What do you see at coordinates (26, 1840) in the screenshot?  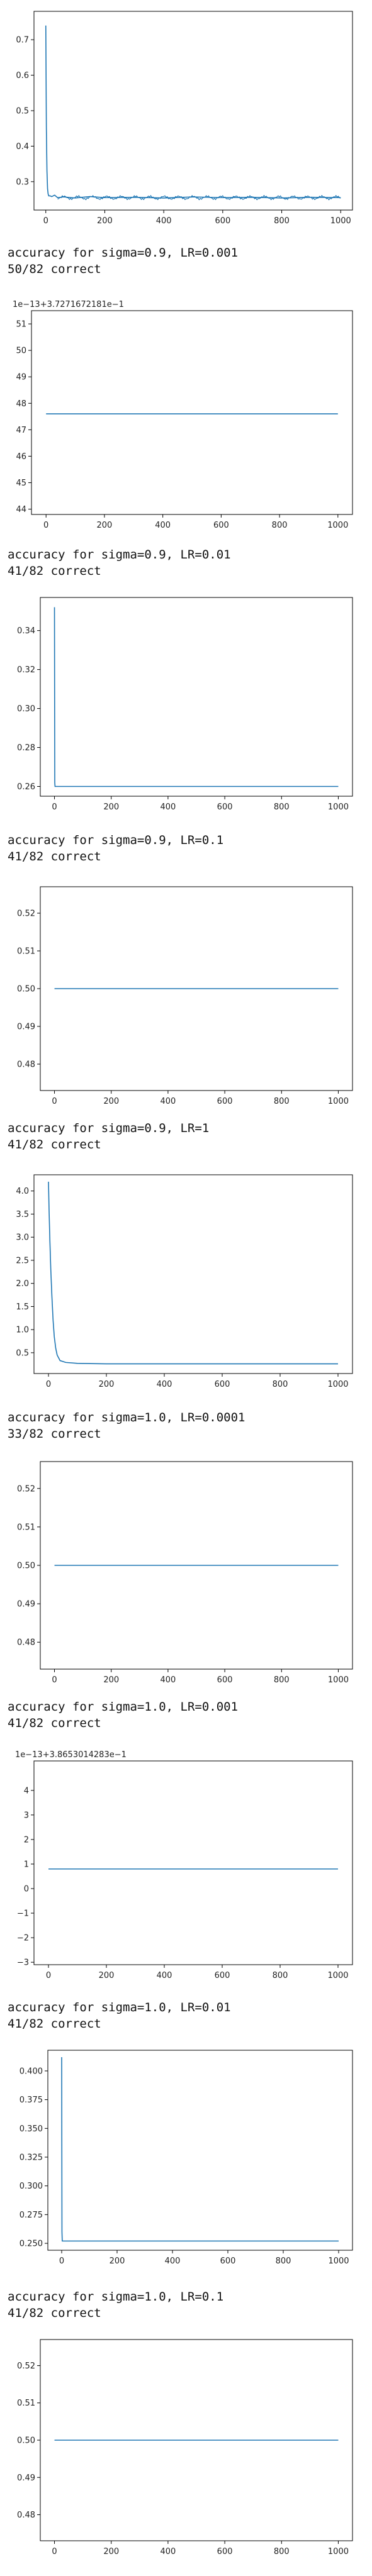 I see `y-tick-label: 2` at bounding box center [26, 1840].